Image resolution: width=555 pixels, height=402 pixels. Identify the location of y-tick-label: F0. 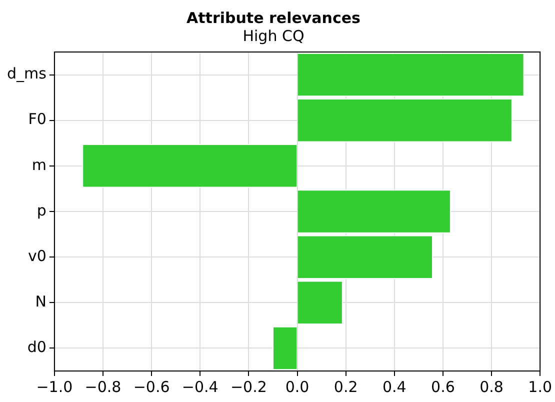
(37, 119).